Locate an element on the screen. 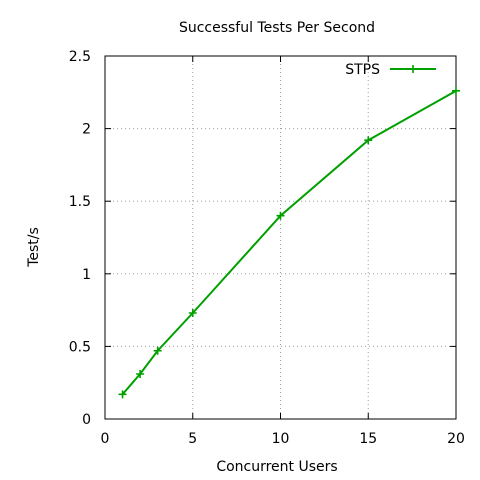  legend: STPS is located at coordinates (390, 70).